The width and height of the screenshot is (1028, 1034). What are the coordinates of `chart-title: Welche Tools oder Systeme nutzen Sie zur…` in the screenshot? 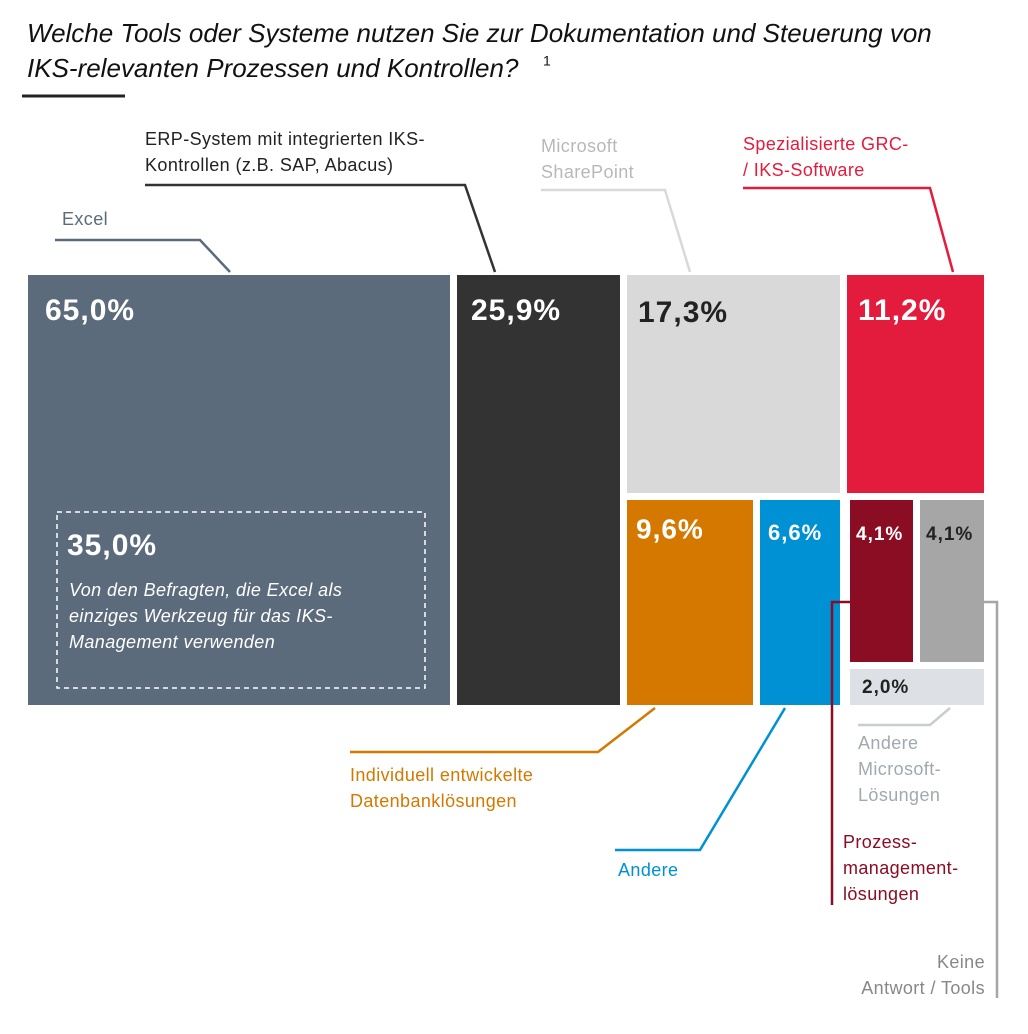 It's located at (479, 33).